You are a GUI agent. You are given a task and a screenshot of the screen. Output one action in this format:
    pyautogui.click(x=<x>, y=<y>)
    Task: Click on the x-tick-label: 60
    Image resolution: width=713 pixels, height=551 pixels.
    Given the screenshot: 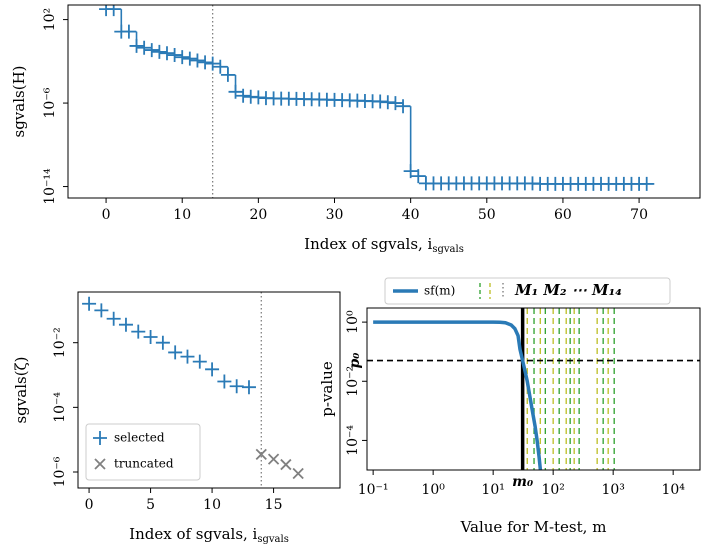 What is the action you would take?
    pyautogui.click(x=563, y=215)
    